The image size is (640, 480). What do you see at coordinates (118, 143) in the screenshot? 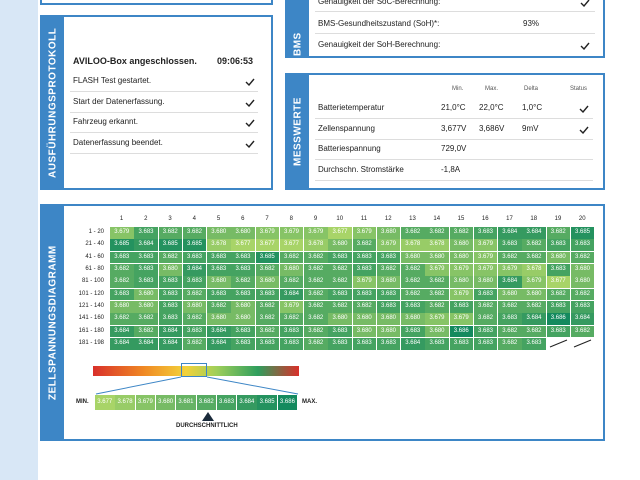
I see `step-label: Datenerfassung beendet.` at bounding box center [118, 143].